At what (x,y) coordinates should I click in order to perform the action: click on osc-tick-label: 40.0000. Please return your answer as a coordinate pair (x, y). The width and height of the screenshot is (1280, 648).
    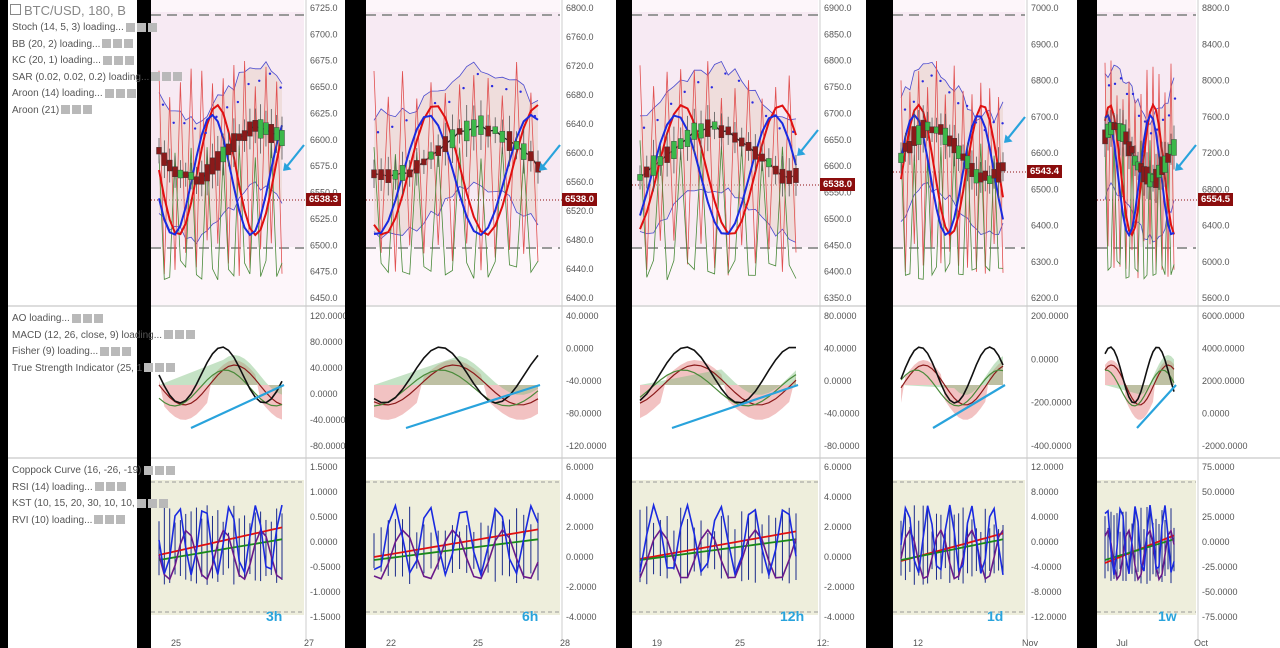
    Looking at the image, I should click on (840, 349).